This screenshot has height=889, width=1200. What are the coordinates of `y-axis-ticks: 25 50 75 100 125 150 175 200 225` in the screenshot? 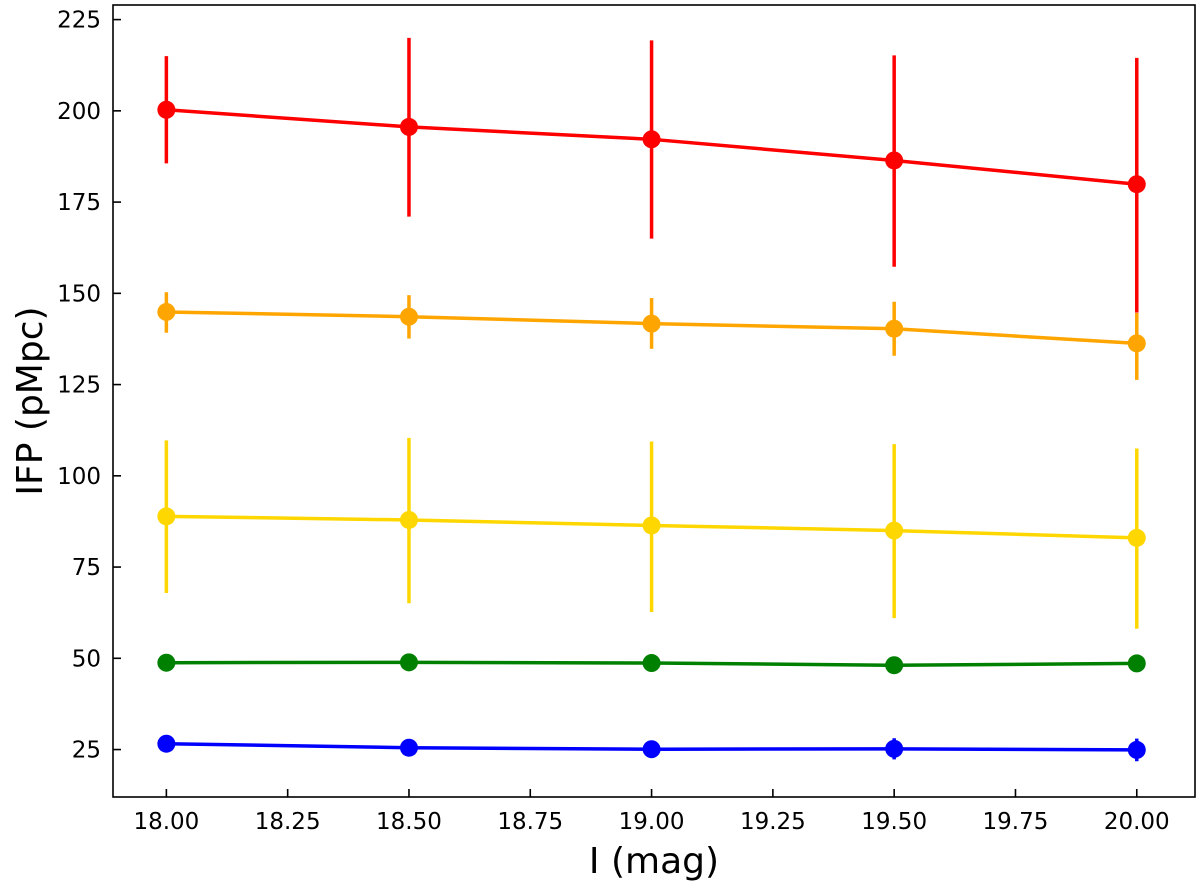 It's located at (89, 386).